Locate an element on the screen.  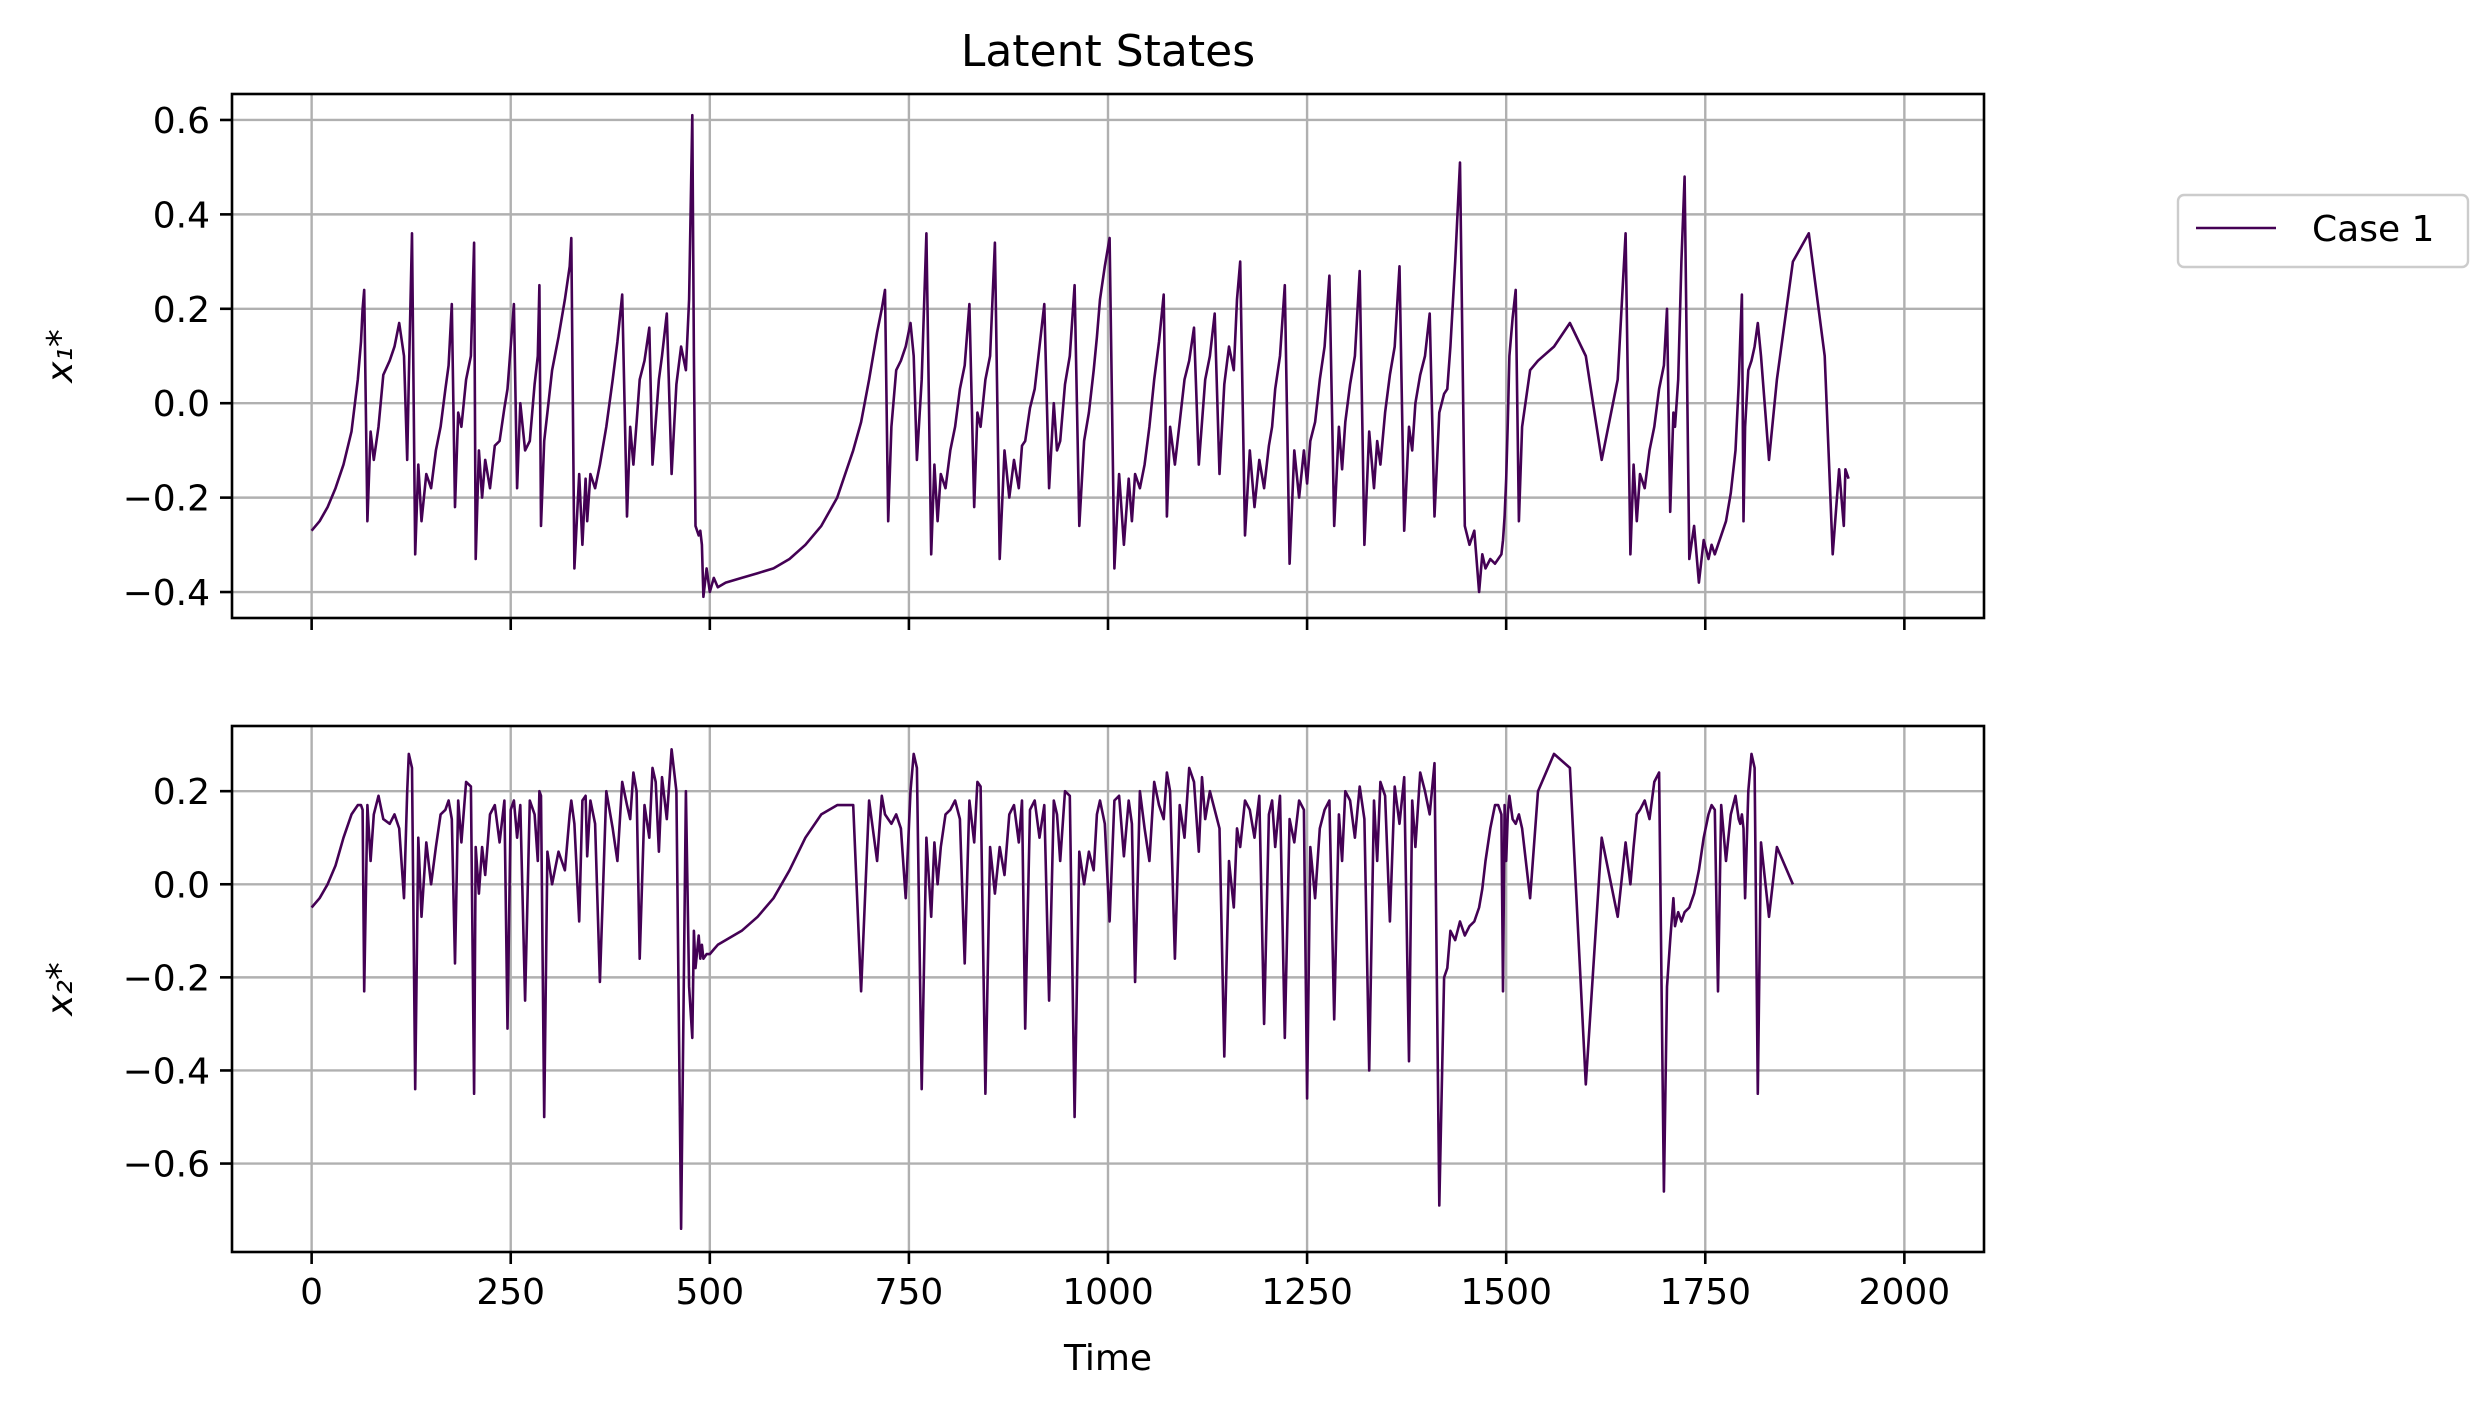
legend: Case 1 is located at coordinates (2323, 231).